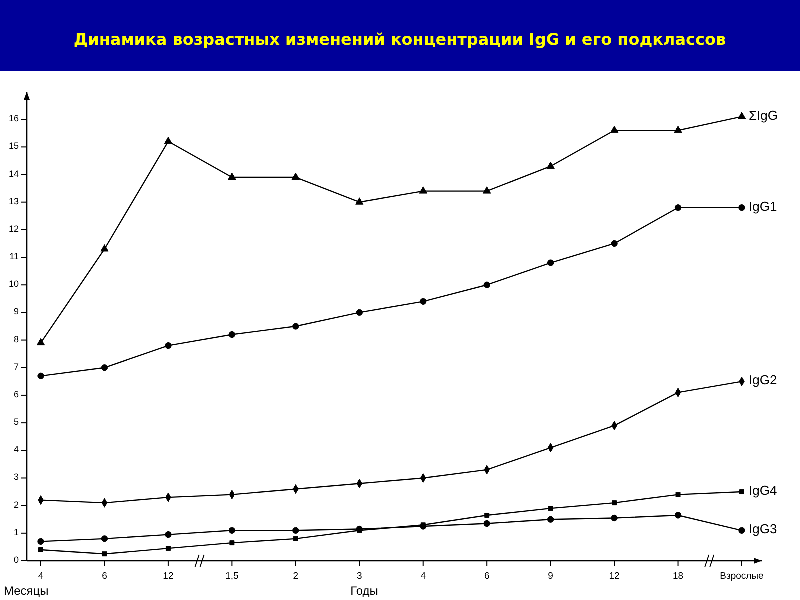 The image size is (800, 600). What do you see at coordinates (16, 312) in the screenshot?
I see `y-tick-label: 9` at bounding box center [16, 312].